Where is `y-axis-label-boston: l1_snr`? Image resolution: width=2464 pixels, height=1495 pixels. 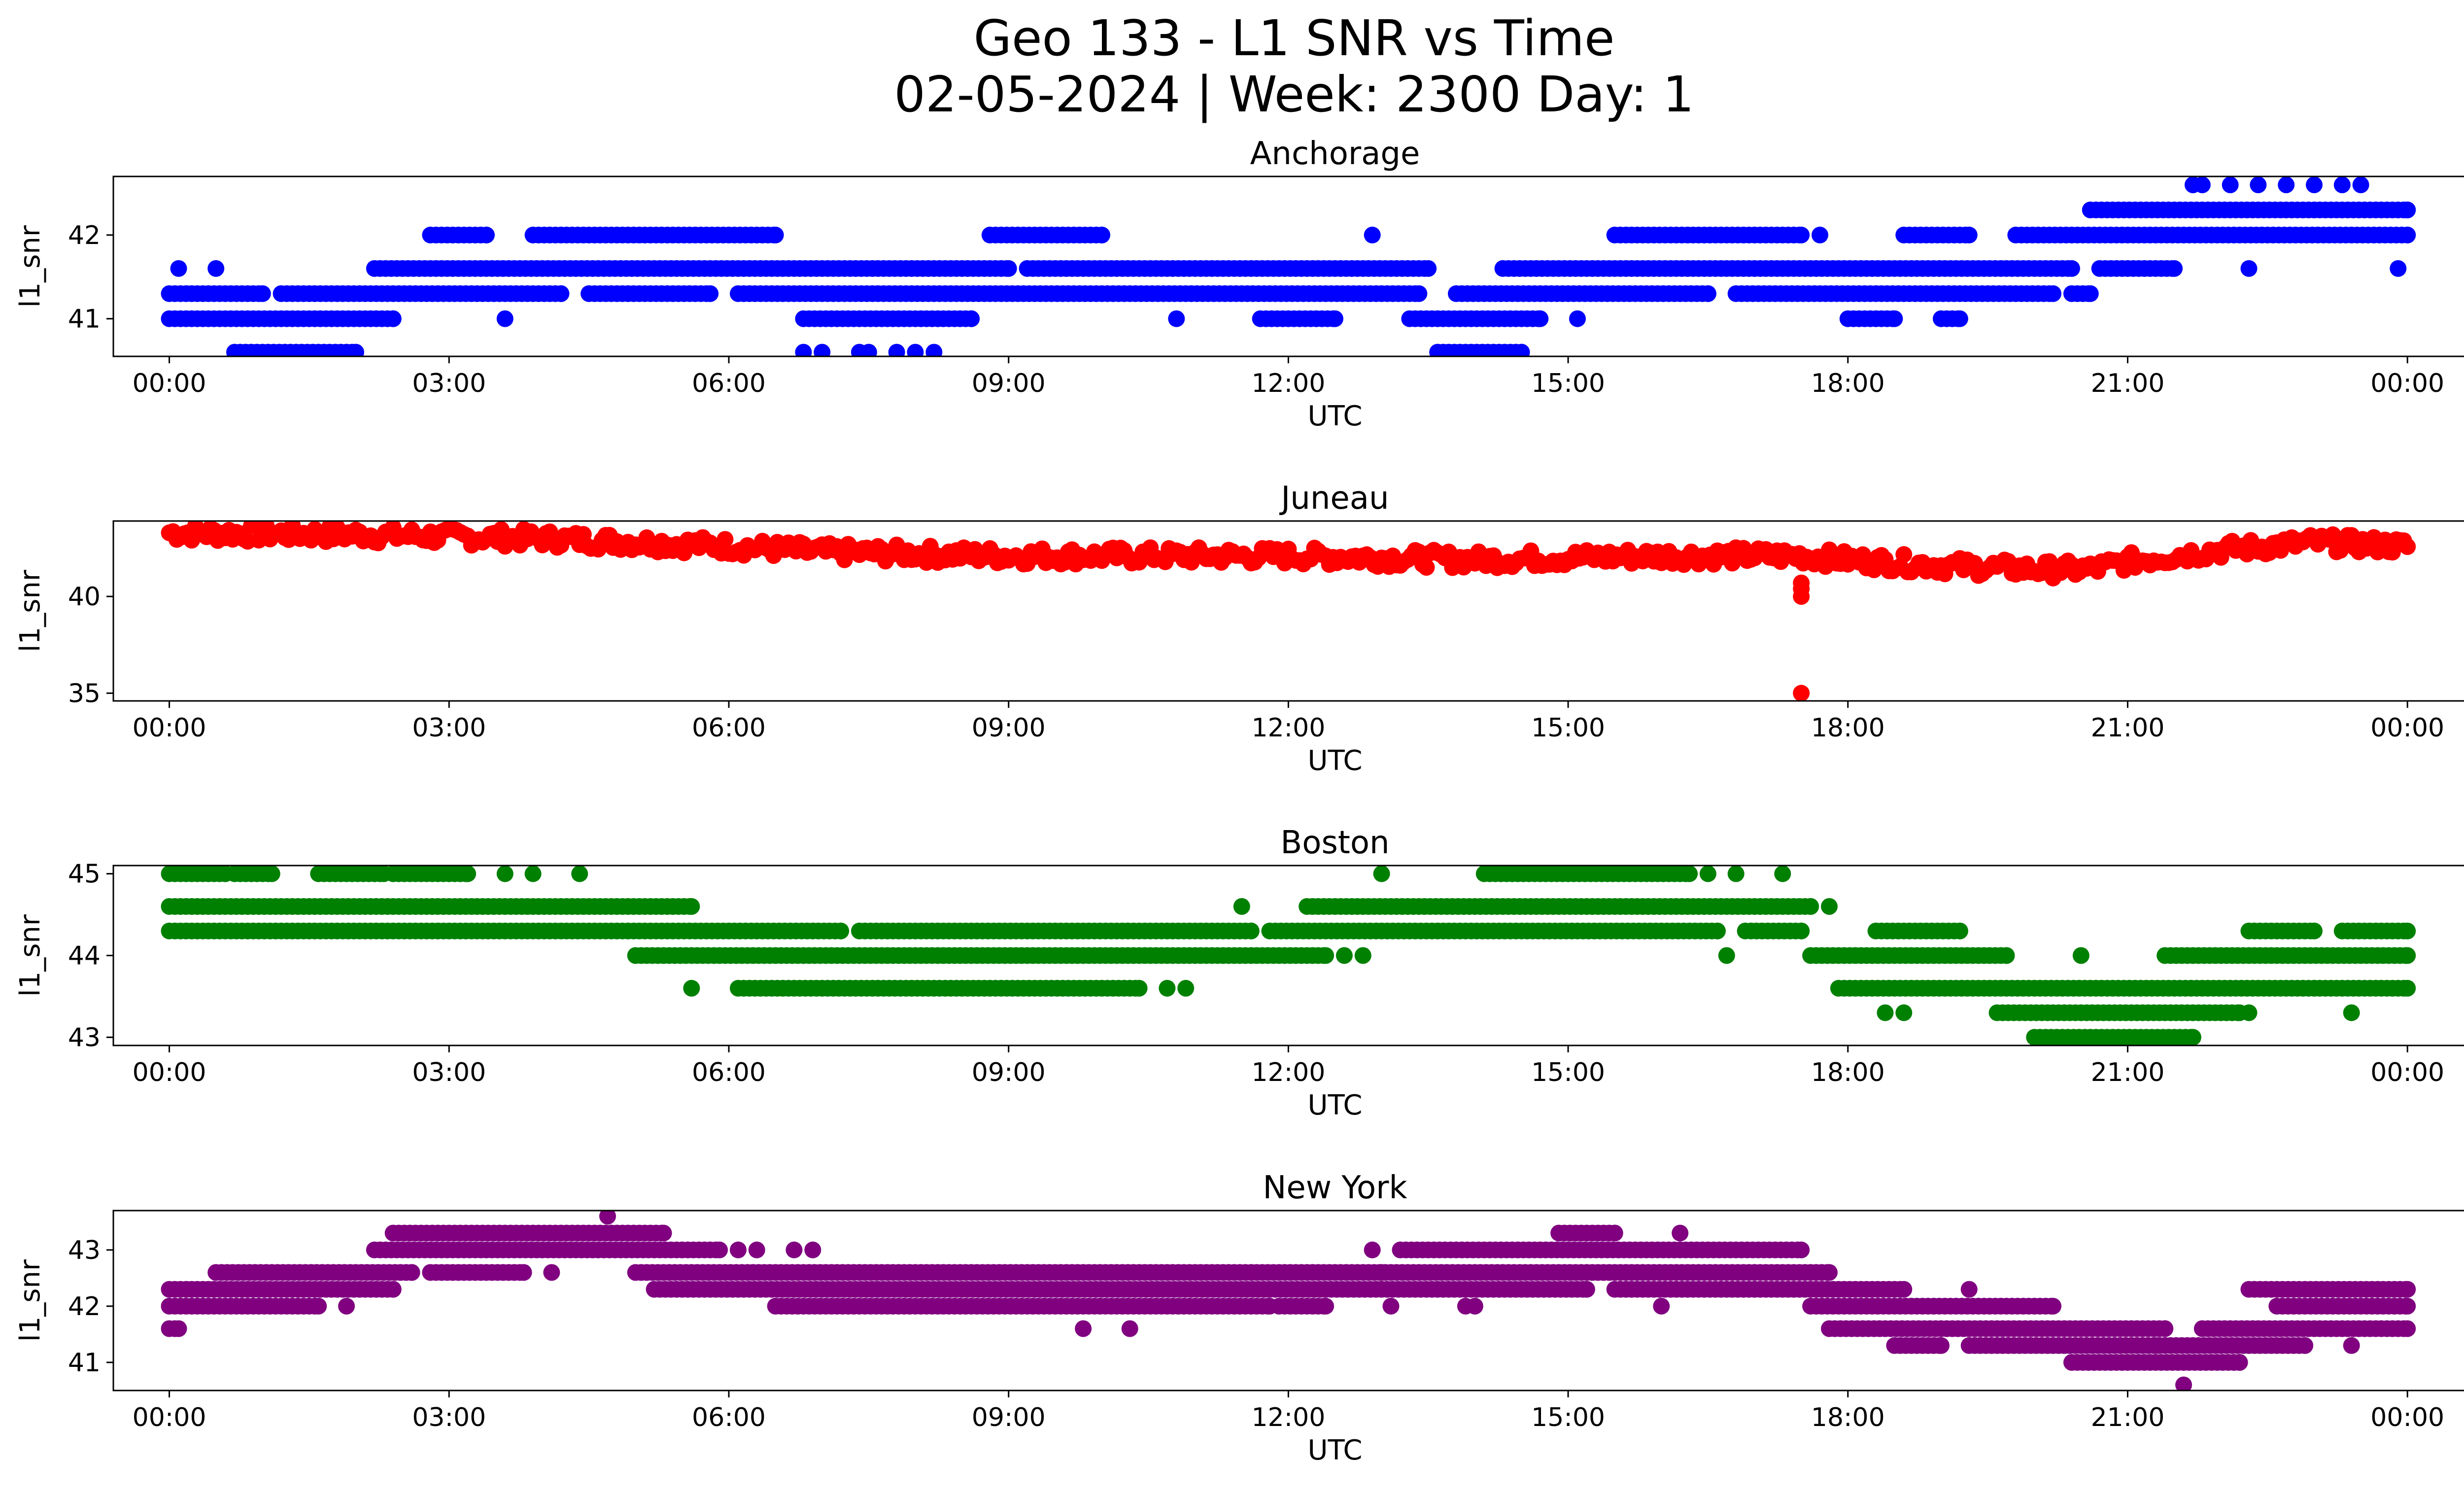 y-axis-label-boston: l1_snr is located at coordinates (30, 955).